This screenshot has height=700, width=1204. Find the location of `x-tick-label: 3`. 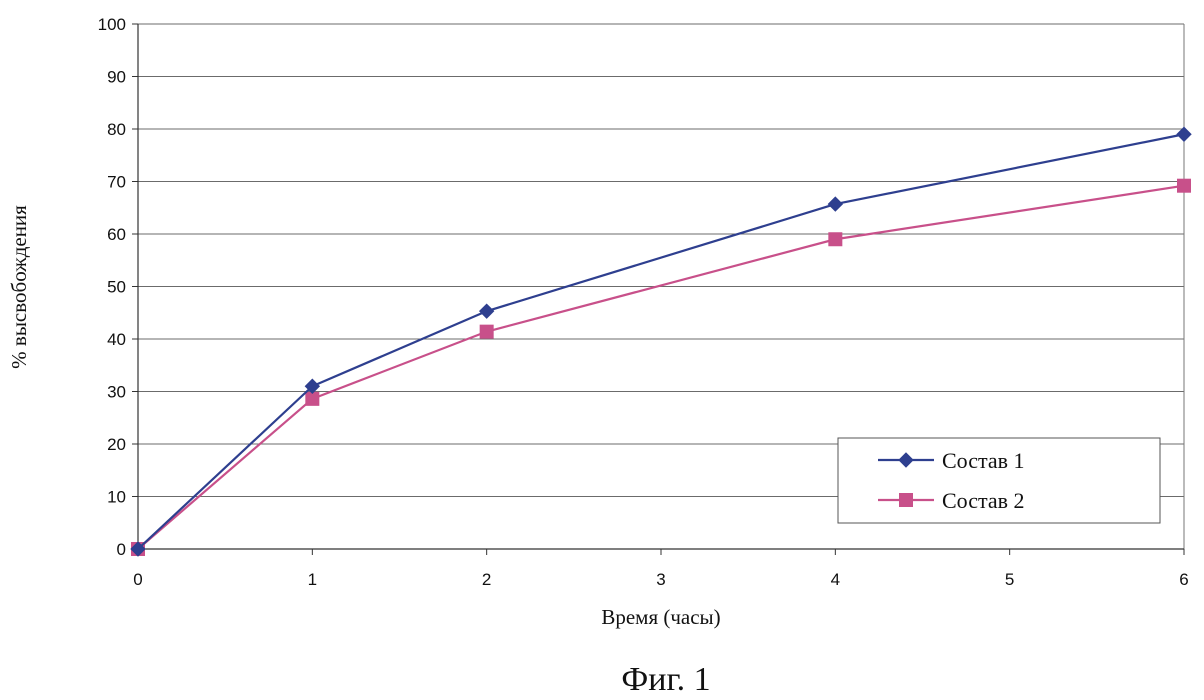

x-tick-label: 3 is located at coordinates (660, 579).